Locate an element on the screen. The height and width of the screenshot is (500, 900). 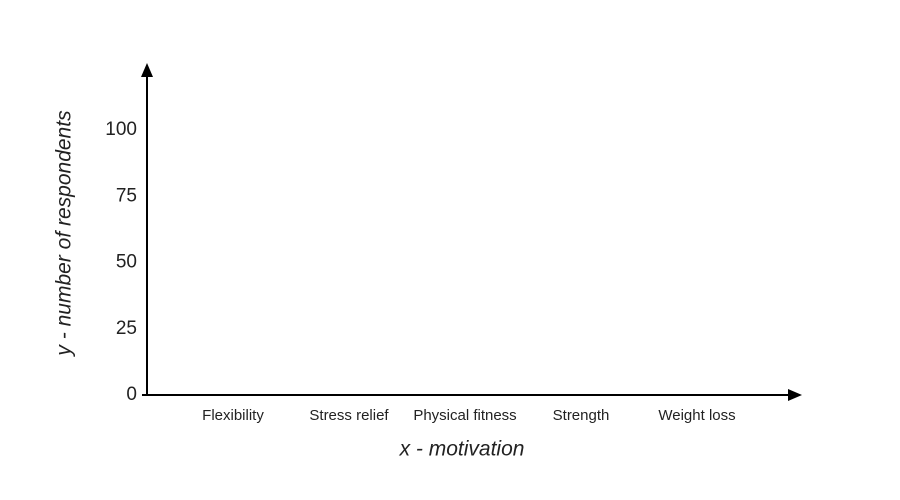
x-tick-label: Physical fitness is located at coordinates (464, 415).